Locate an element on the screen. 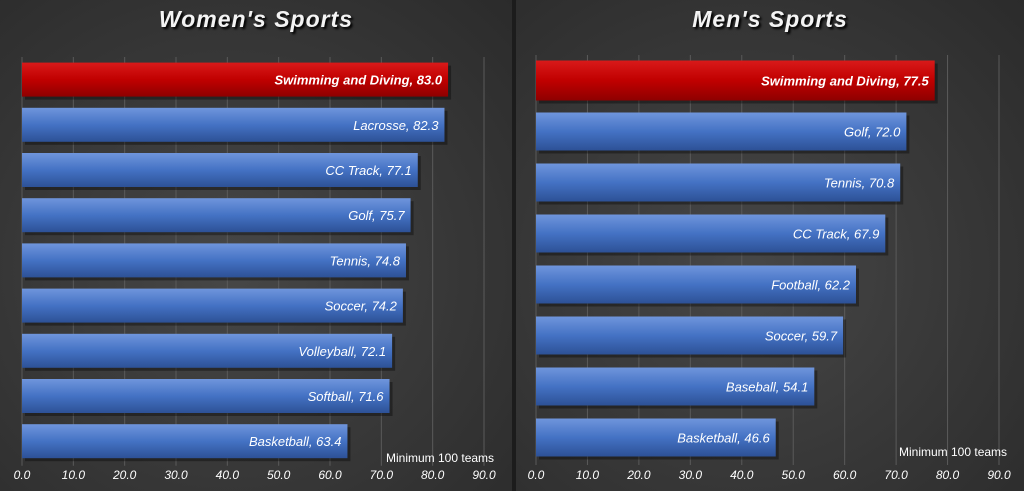 The image size is (1024, 491). chart-title: Men's Sports is located at coordinates (770, 19).